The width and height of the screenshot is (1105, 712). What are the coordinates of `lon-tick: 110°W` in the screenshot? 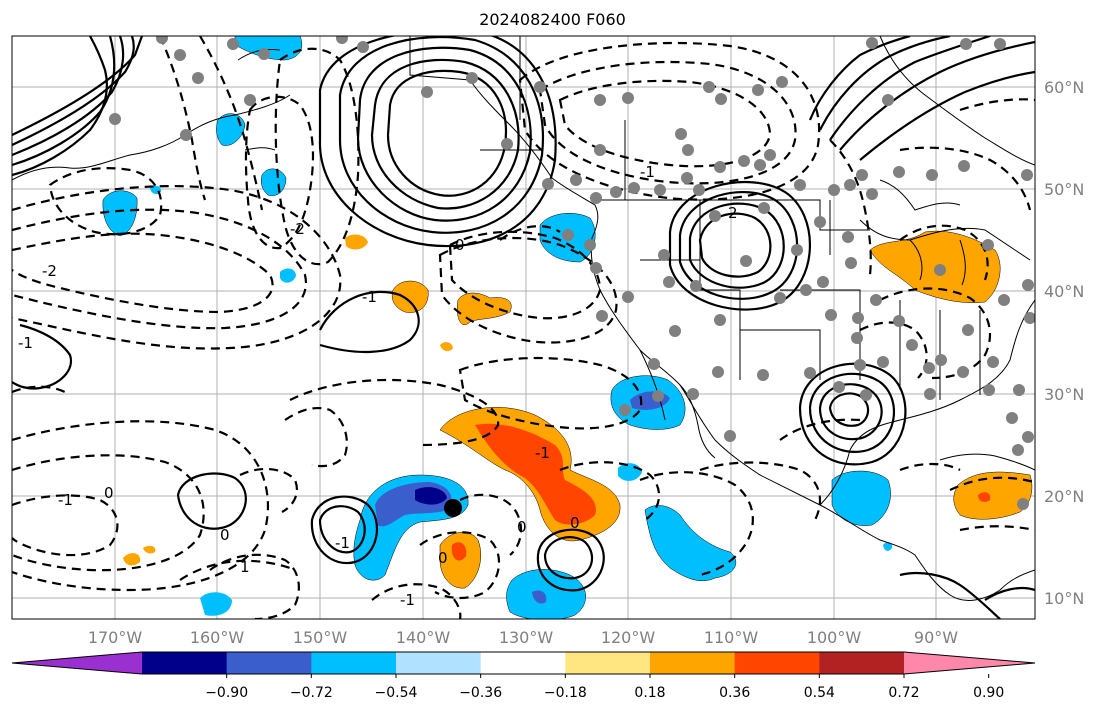 It's located at (731, 637).